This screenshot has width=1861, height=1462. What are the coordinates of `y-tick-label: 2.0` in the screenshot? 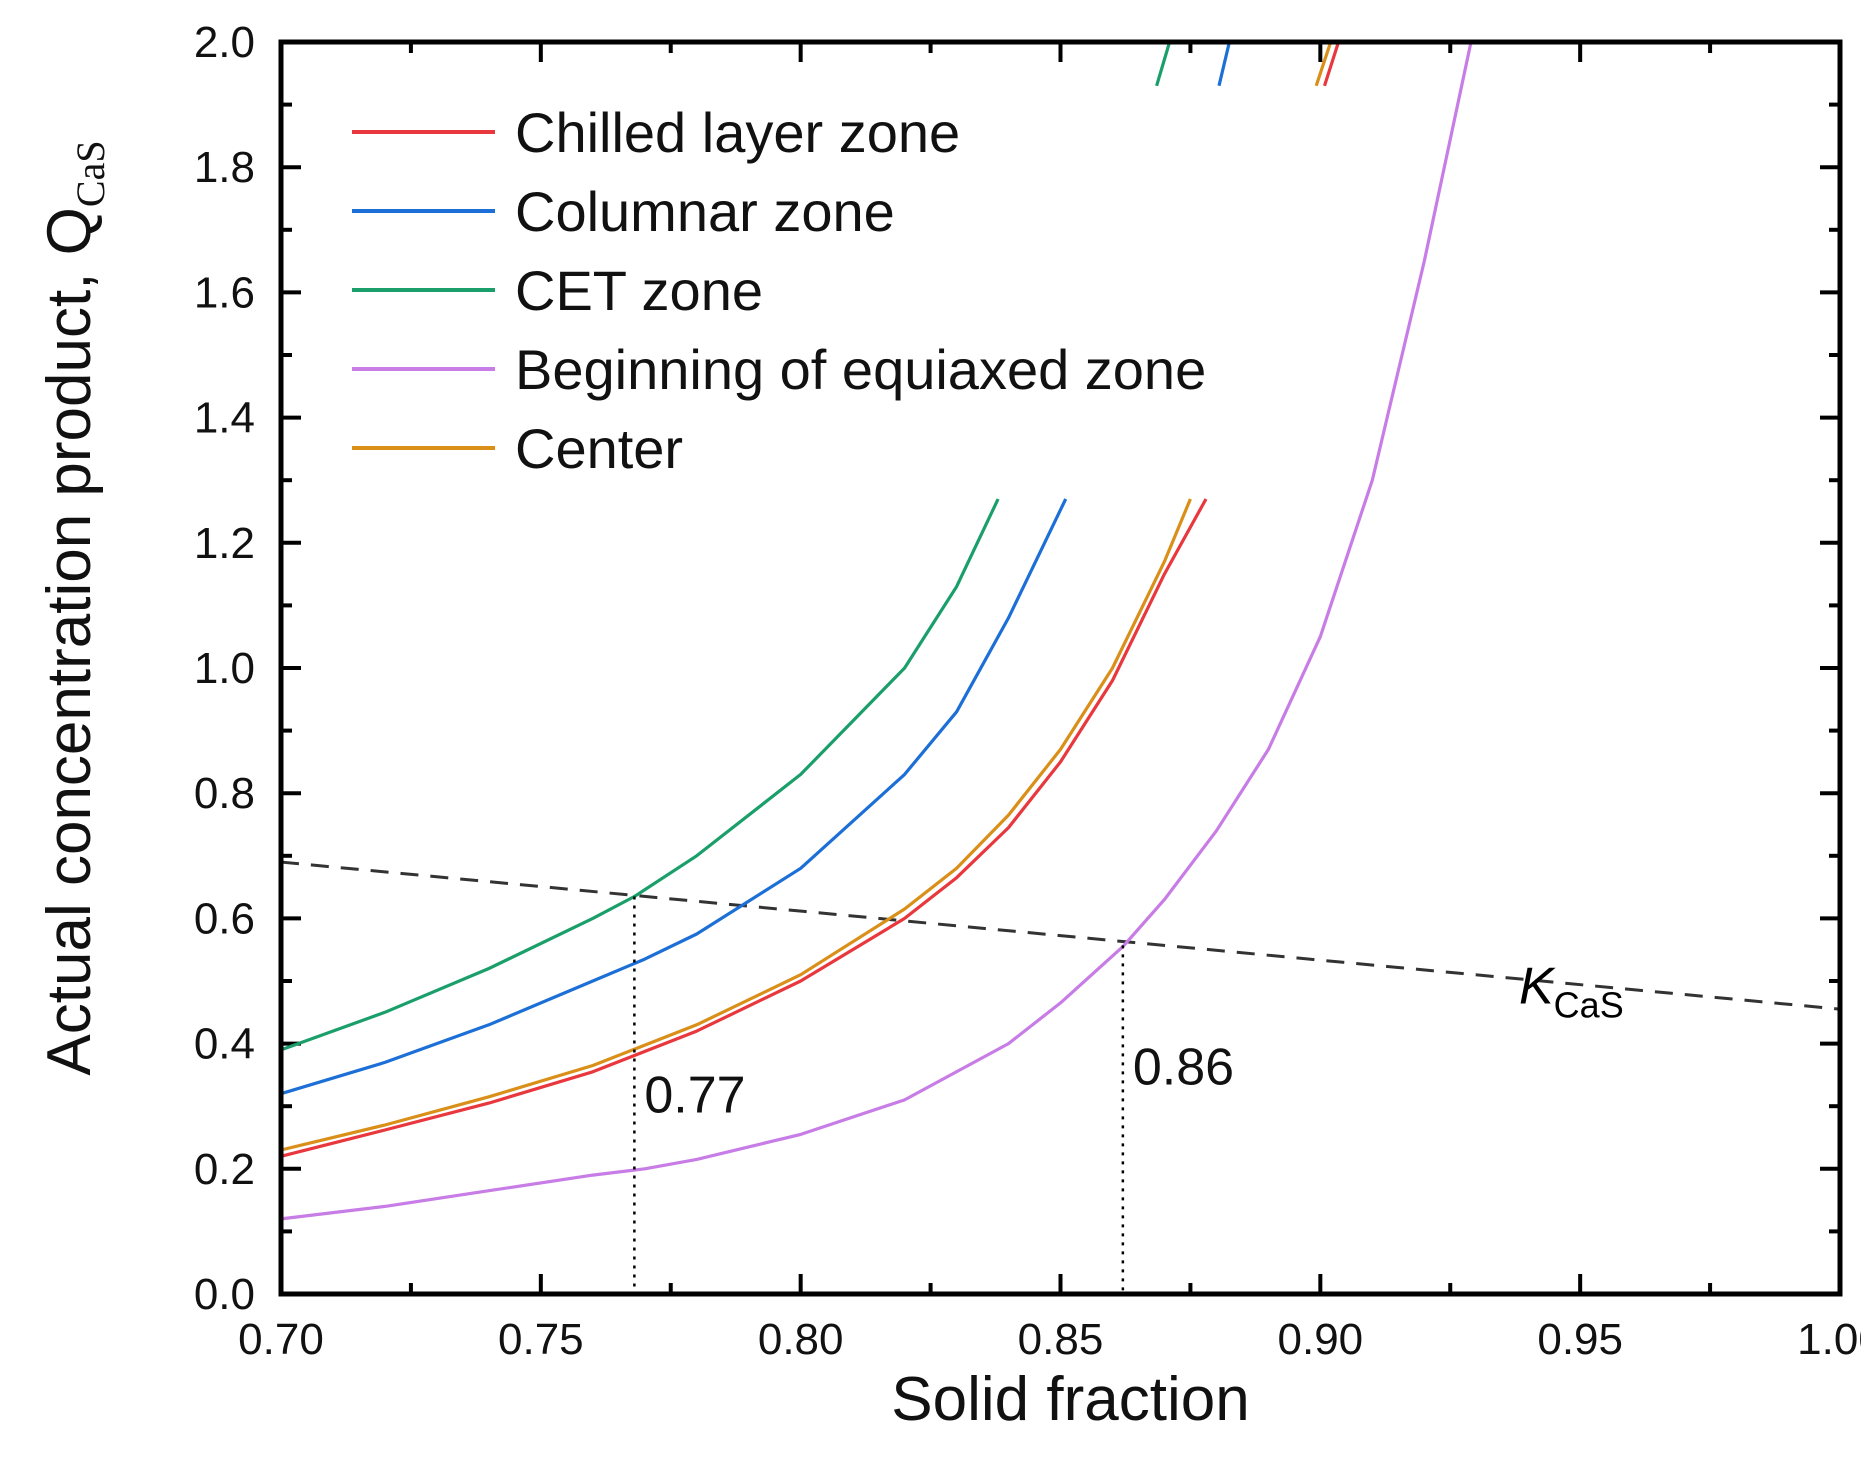 It's located at (224, 42).